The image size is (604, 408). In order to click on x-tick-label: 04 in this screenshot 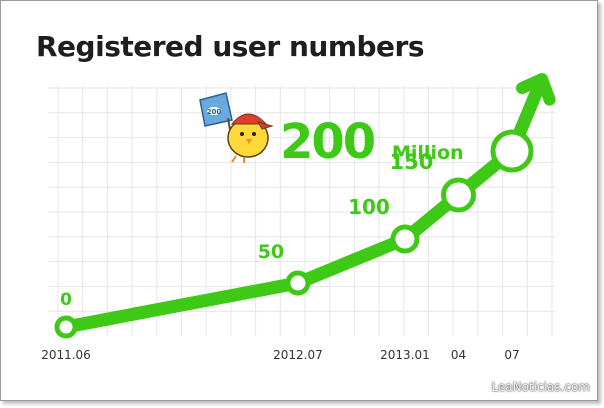, I will do `click(458, 355)`.